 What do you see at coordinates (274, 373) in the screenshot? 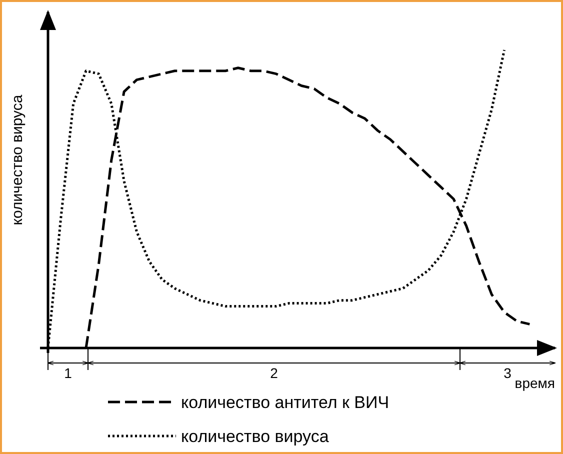
I see `text: 2` at bounding box center [274, 373].